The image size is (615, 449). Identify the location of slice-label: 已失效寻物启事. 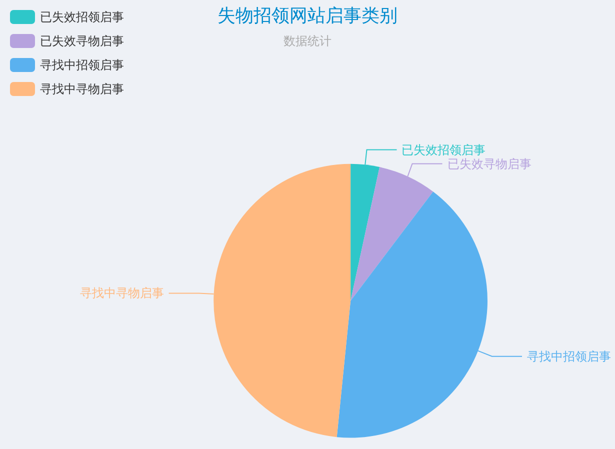
(489, 163).